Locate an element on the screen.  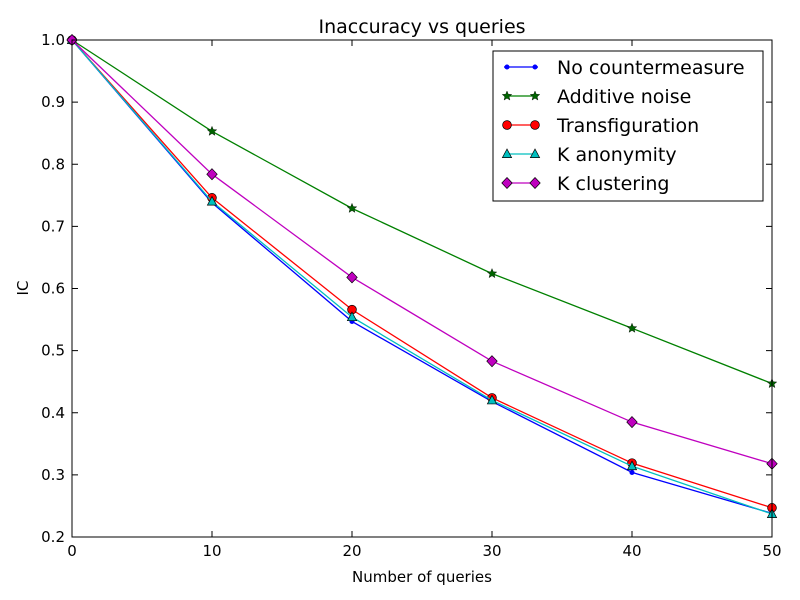
y-tick-label: 0.6 is located at coordinates (53, 289).